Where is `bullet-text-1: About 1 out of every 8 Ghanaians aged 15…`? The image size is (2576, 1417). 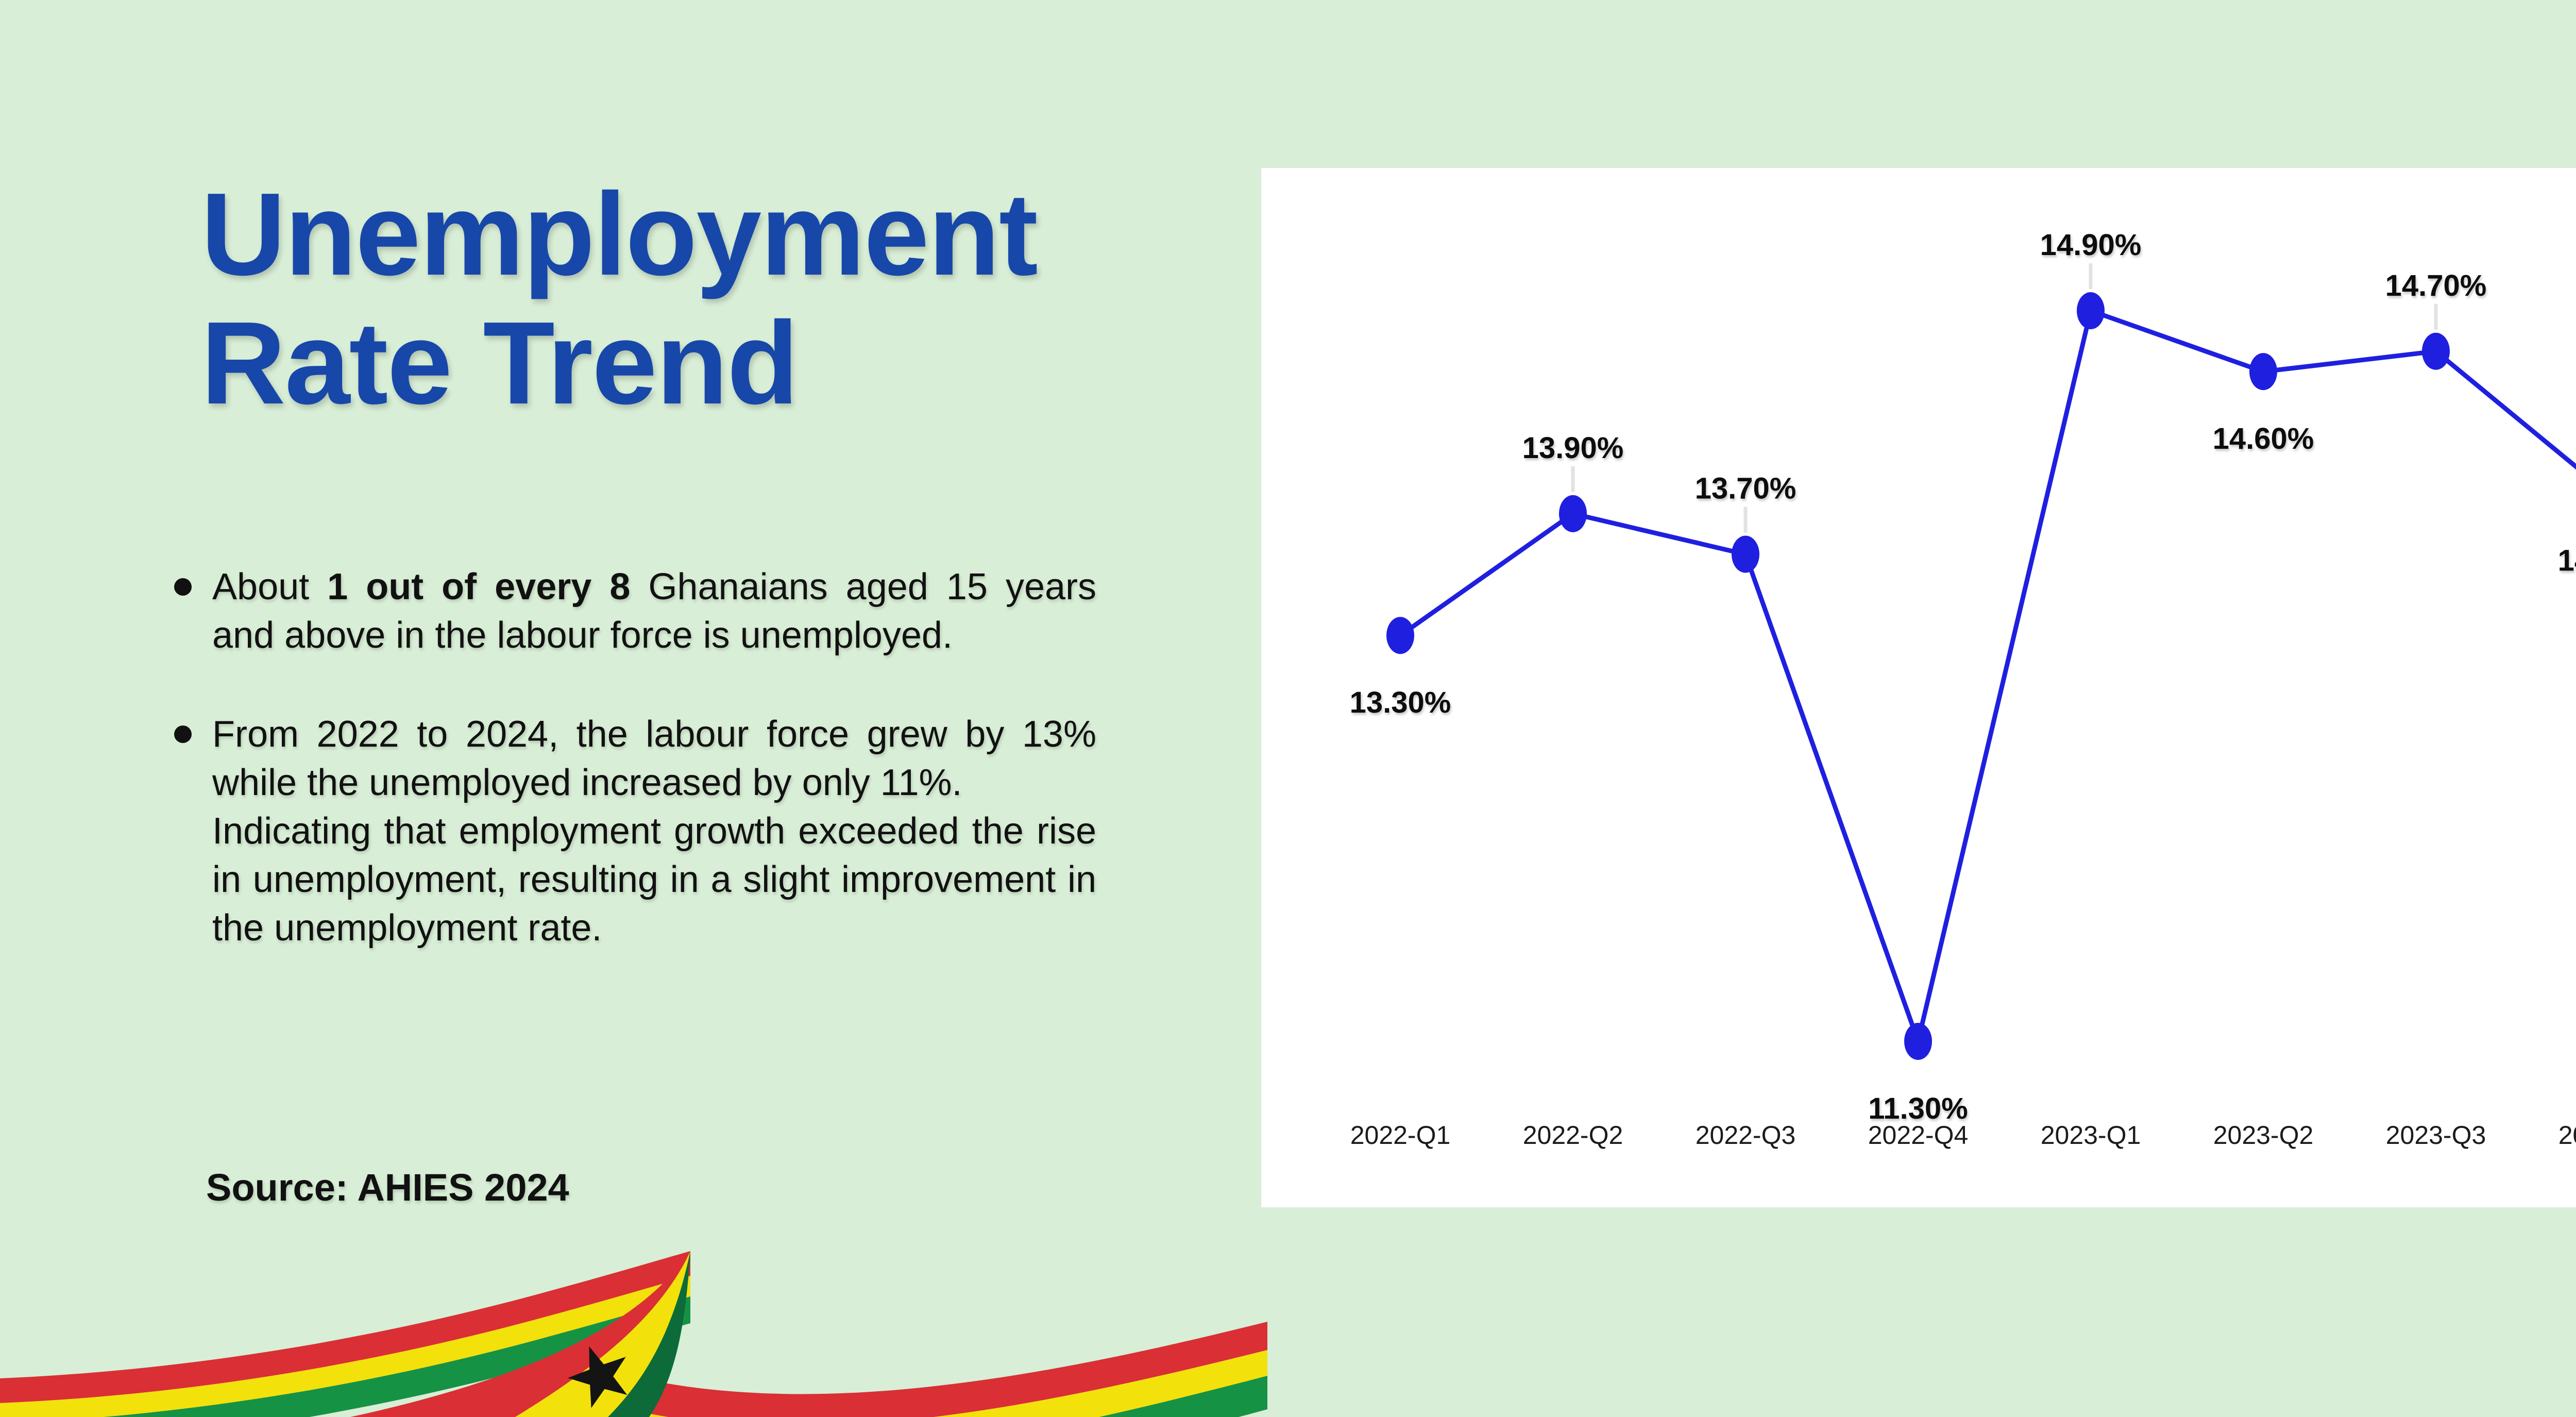 bullet-text-1: About 1 out of every 8 Ghanaians aged 15… is located at coordinates (654, 611).